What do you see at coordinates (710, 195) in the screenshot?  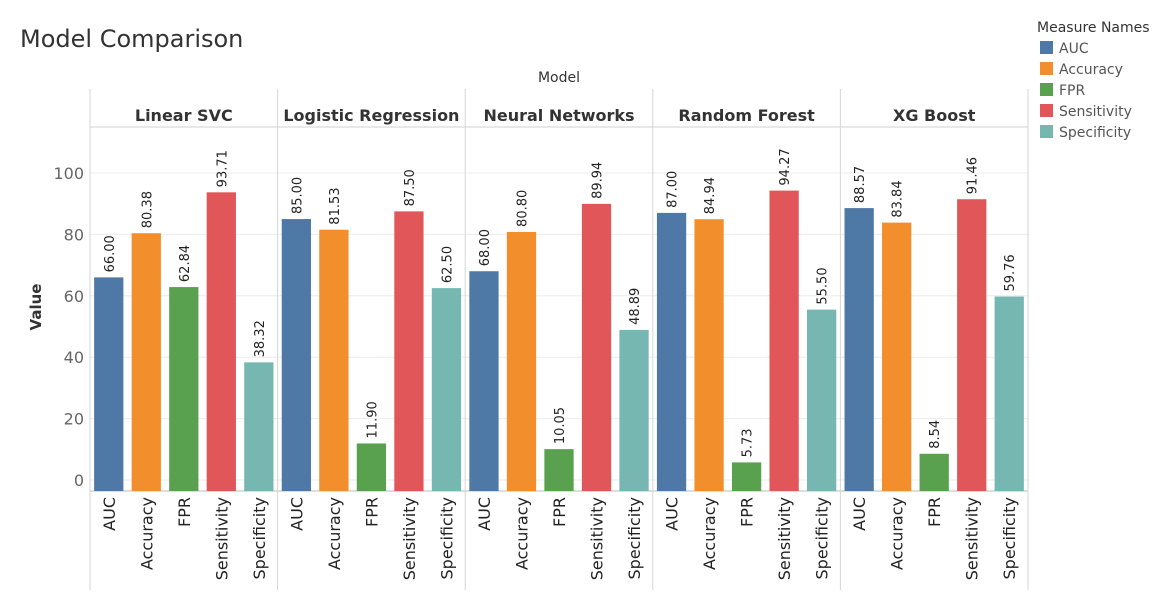 I see `data-label: 84.94` at bounding box center [710, 195].